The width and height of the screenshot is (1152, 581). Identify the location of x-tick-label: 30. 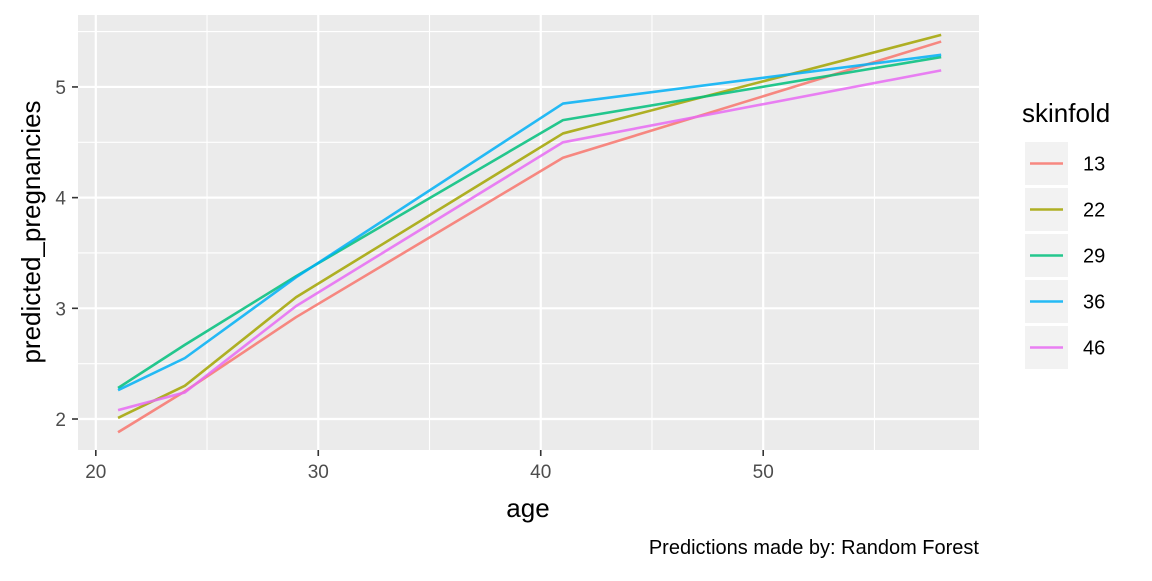
(318, 472).